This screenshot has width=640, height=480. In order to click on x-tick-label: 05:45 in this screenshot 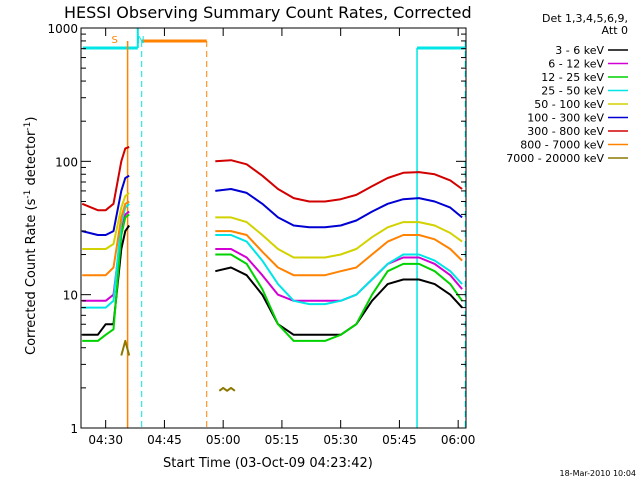, I will do `click(399, 440)`.